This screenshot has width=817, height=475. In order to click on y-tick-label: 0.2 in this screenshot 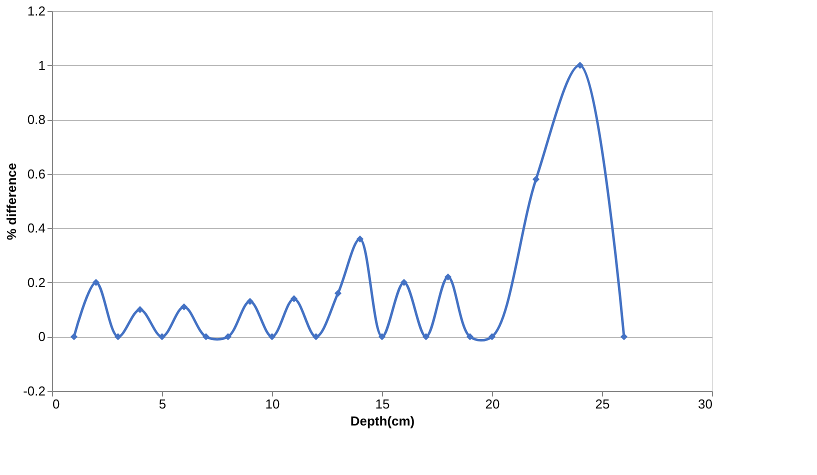, I will do `click(36, 282)`.